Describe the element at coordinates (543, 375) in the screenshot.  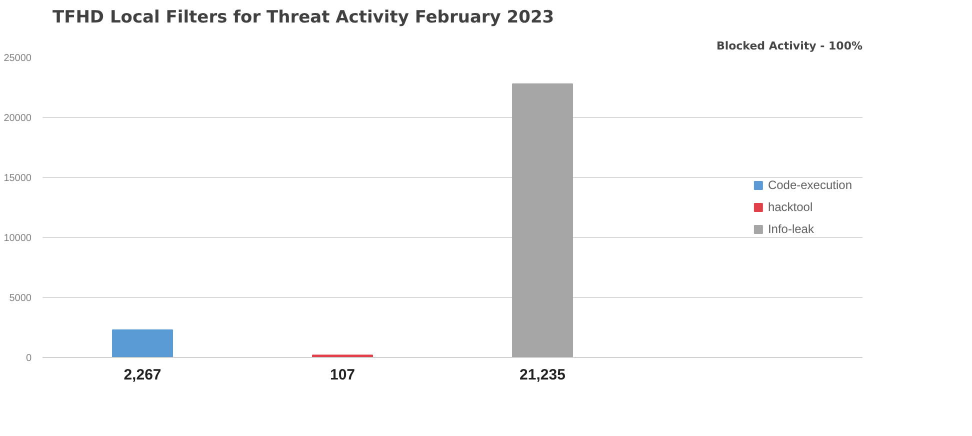
I see `x-tick-label: 21,235` at that location.